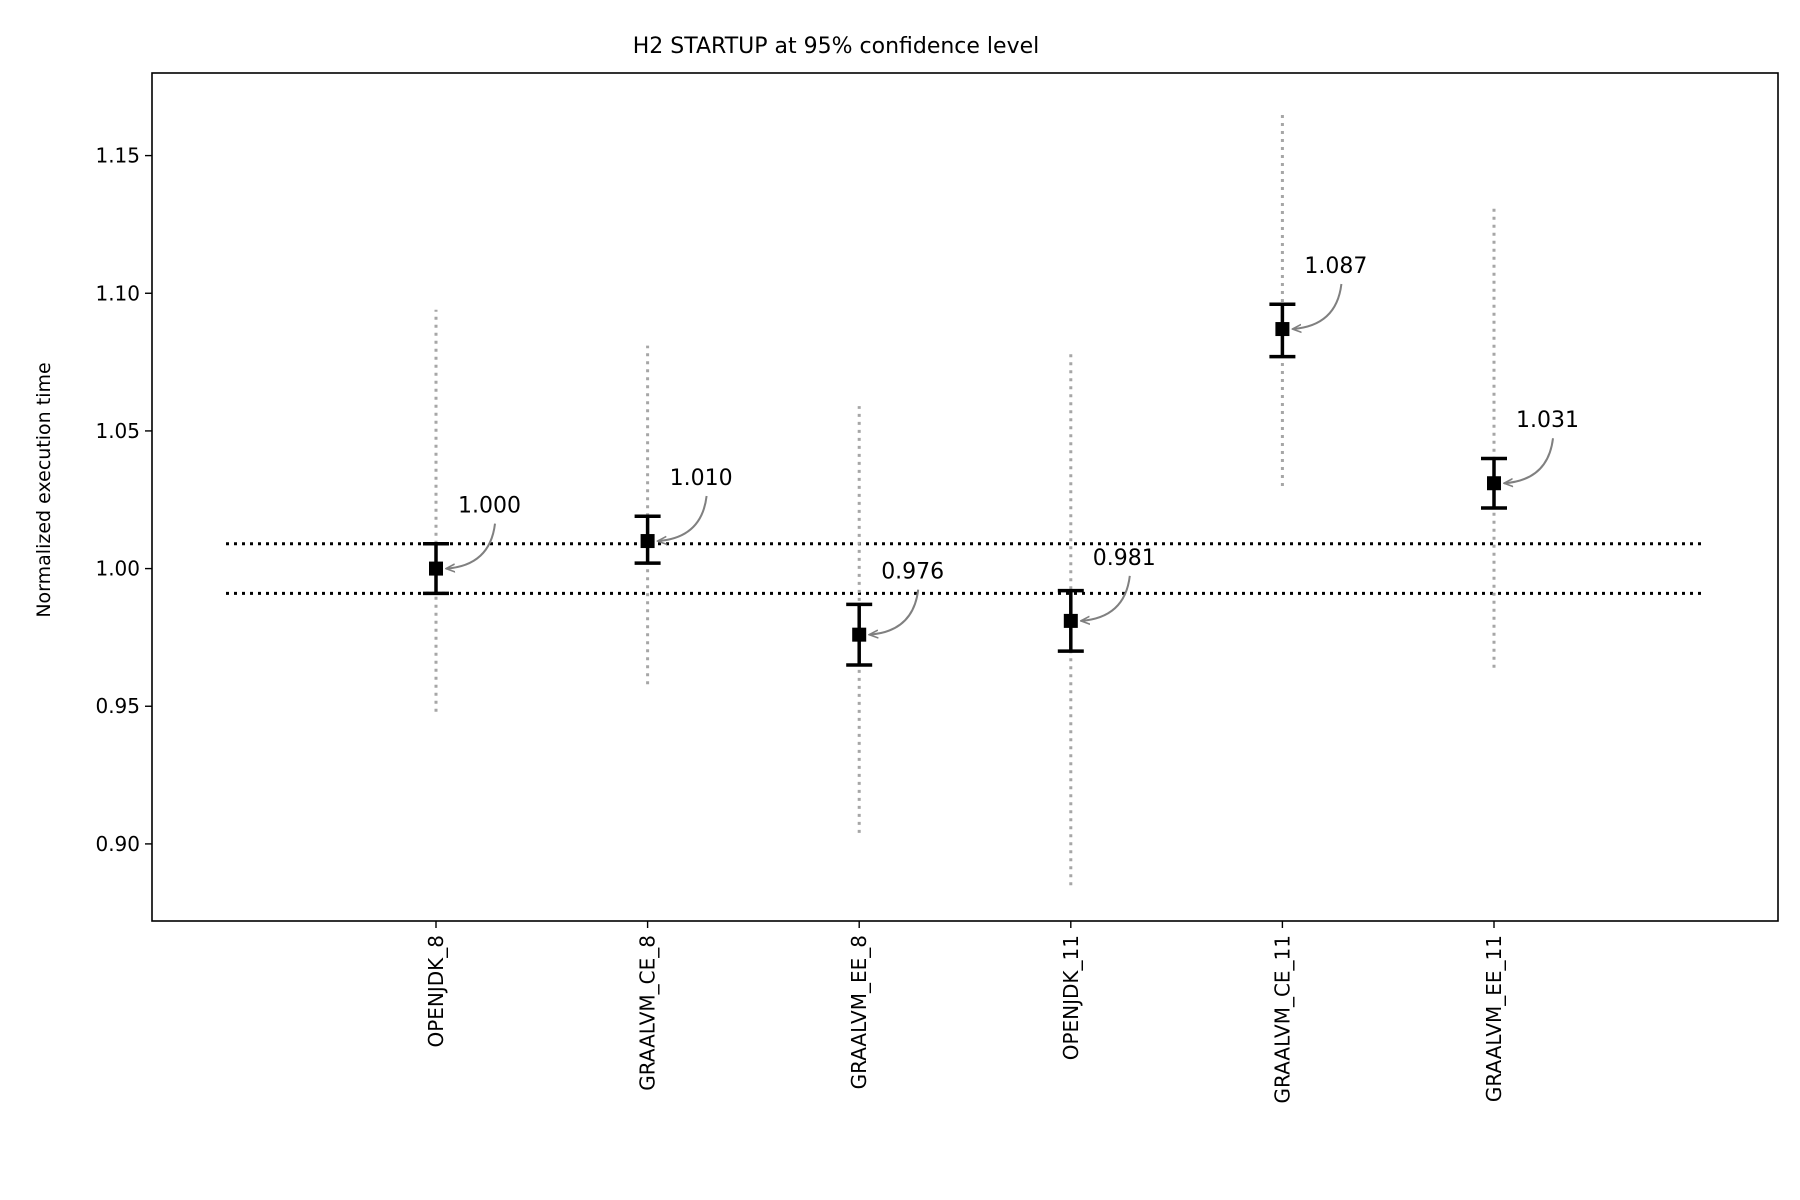 The image size is (1800, 1200). I want to click on y-tick-label: 0.90, so click(117, 844).